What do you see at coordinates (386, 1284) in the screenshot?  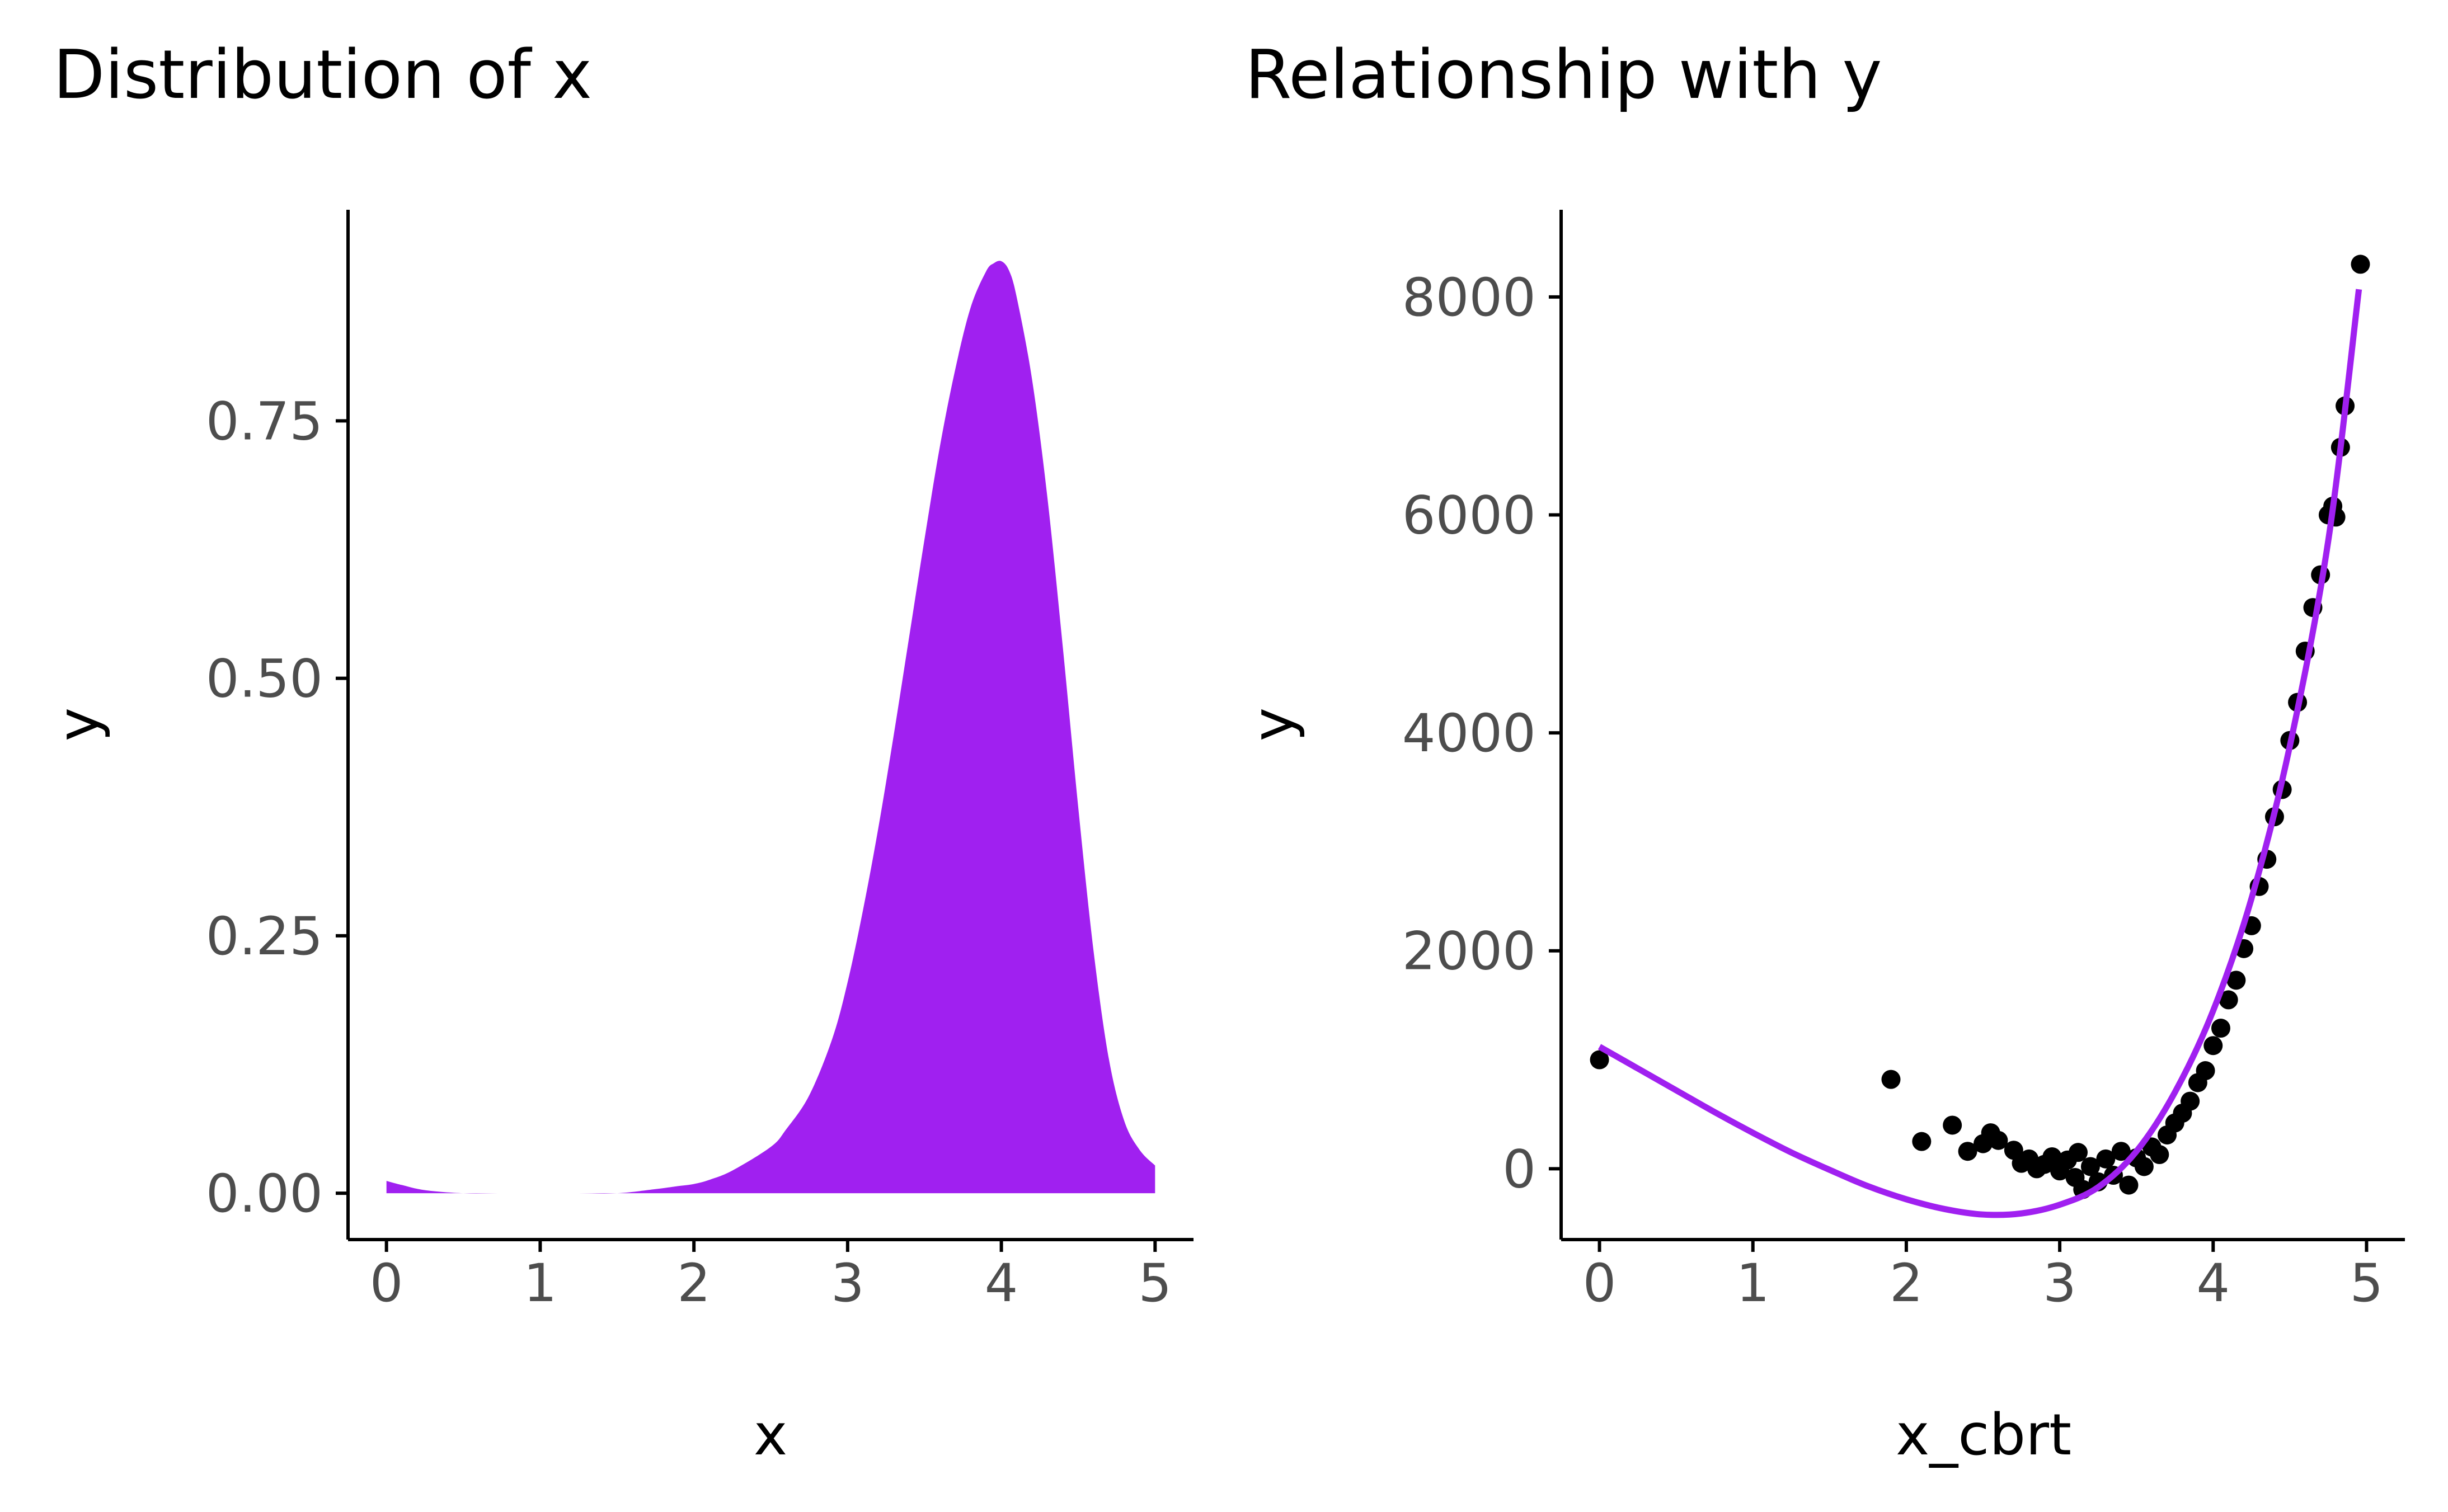 I see `density-x-tick-label: 0` at bounding box center [386, 1284].